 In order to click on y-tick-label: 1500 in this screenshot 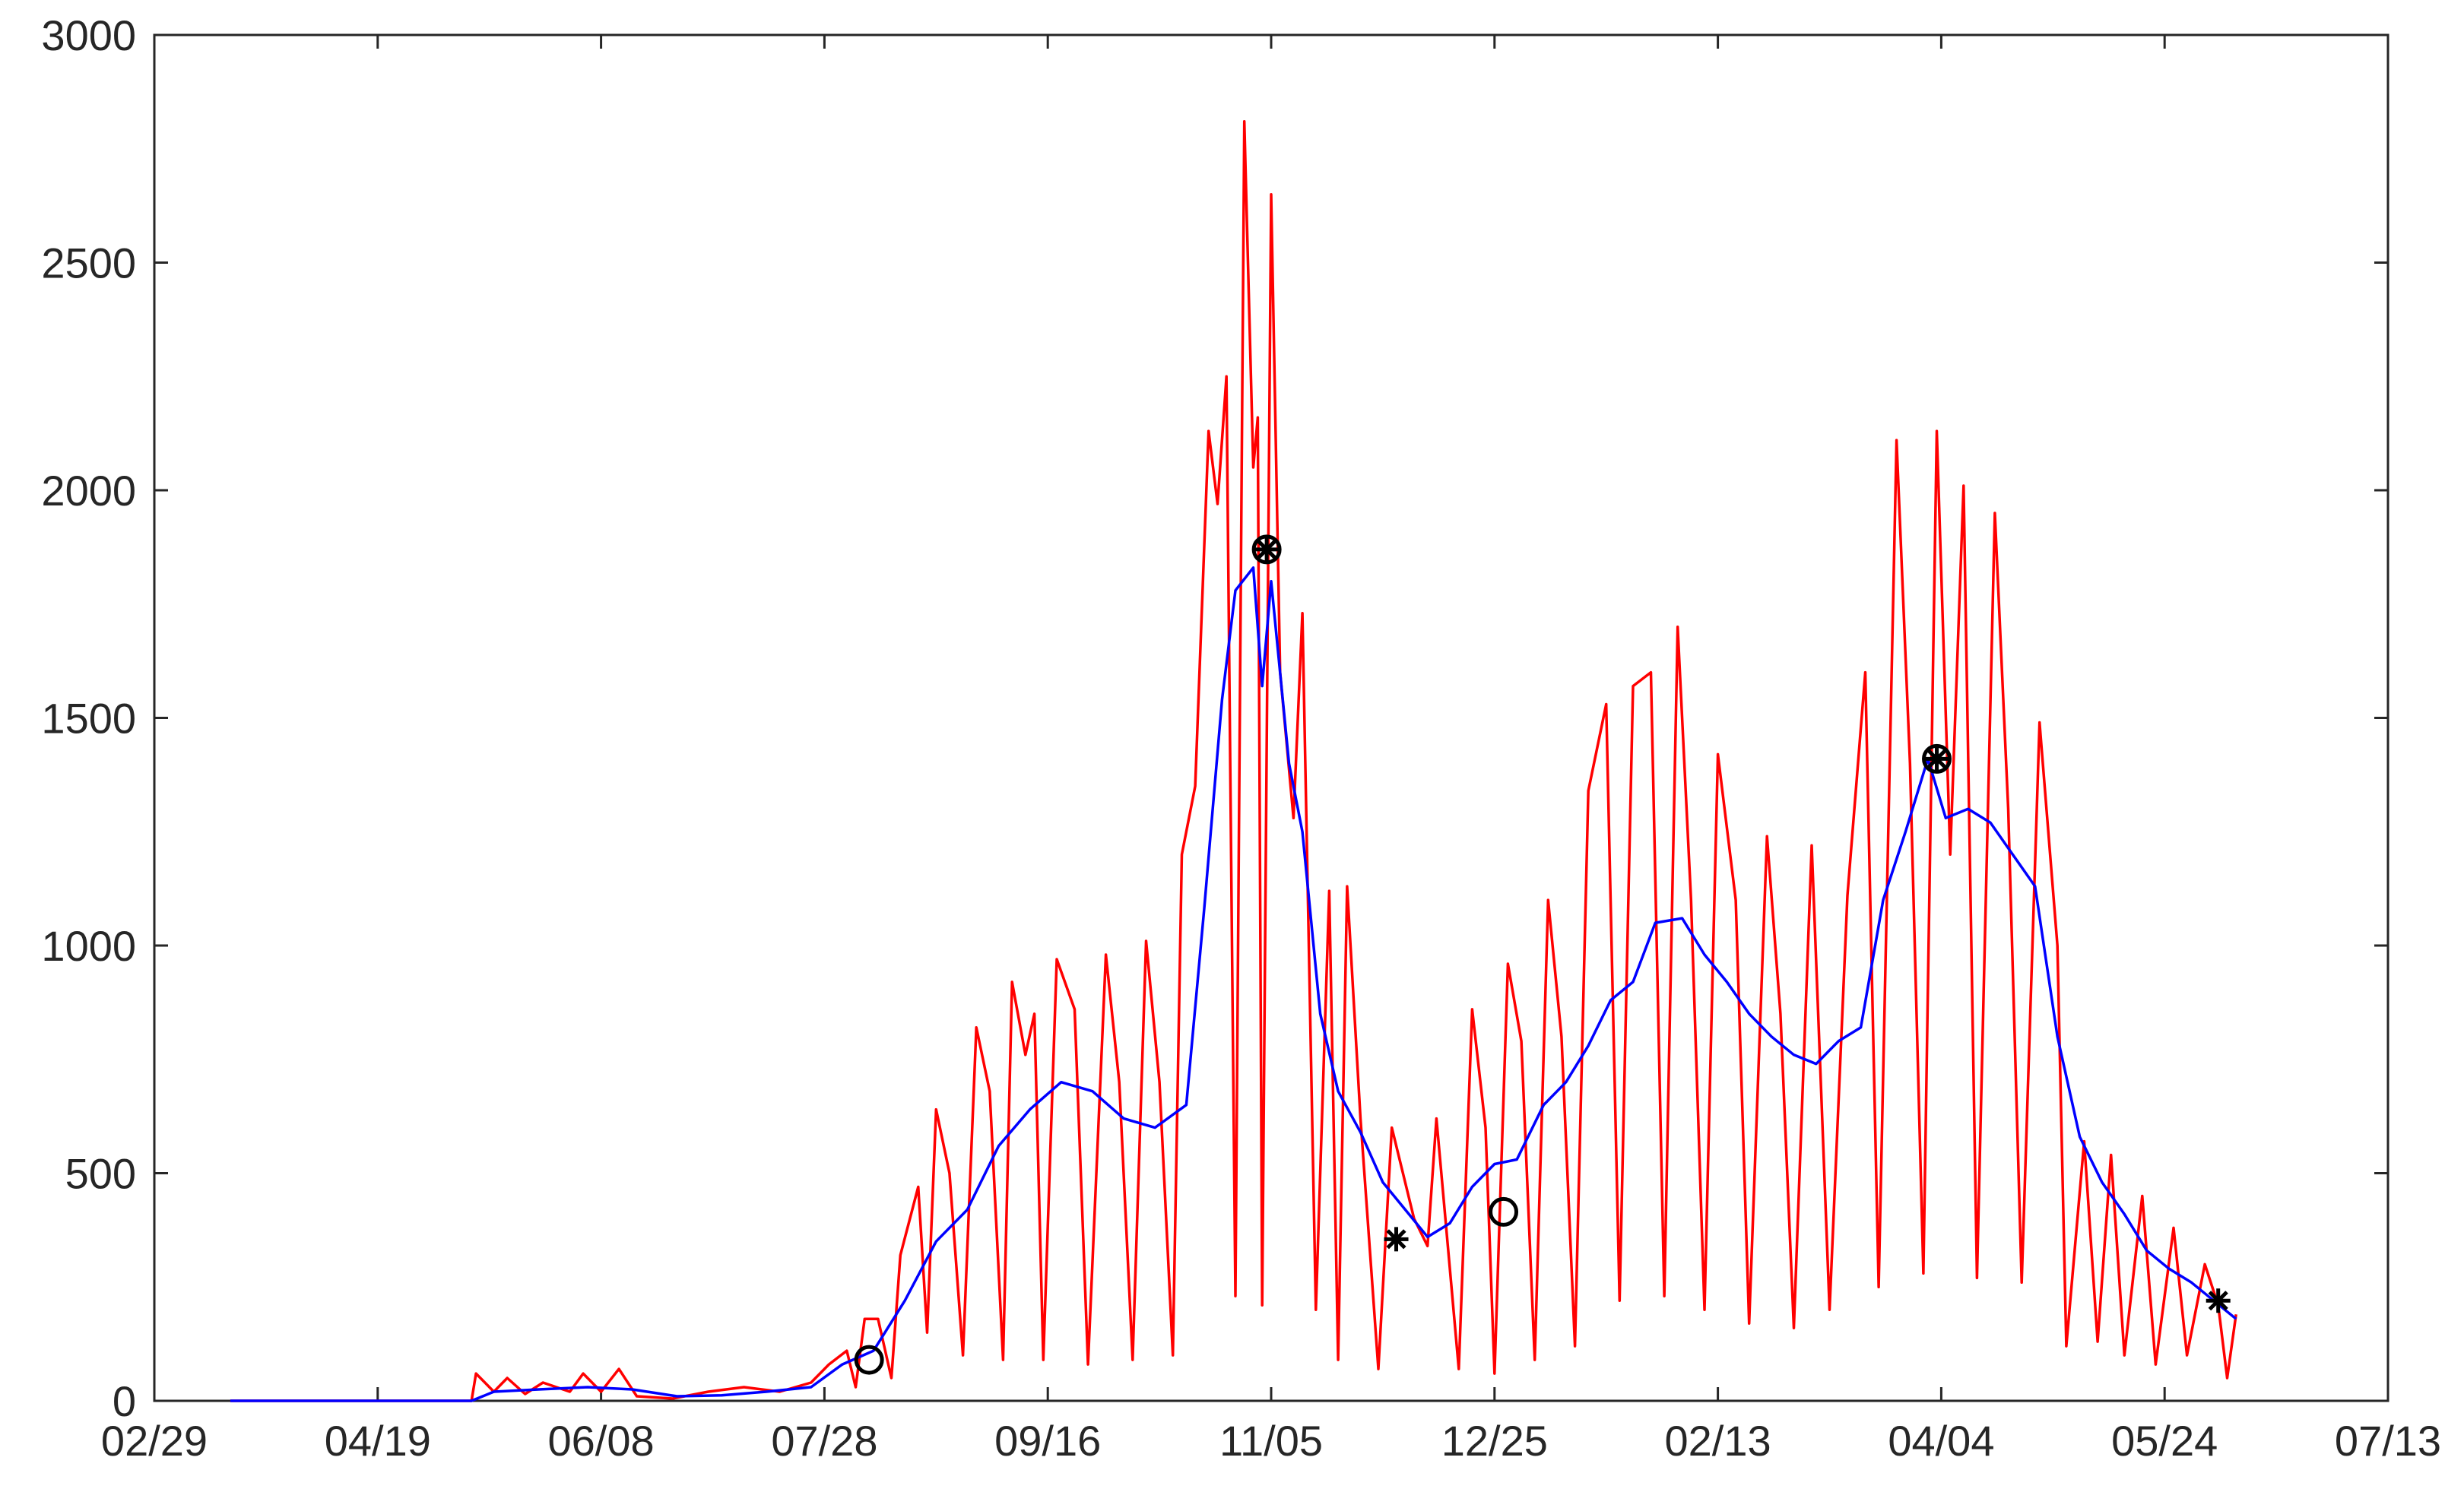, I will do `click(89, 719)`.